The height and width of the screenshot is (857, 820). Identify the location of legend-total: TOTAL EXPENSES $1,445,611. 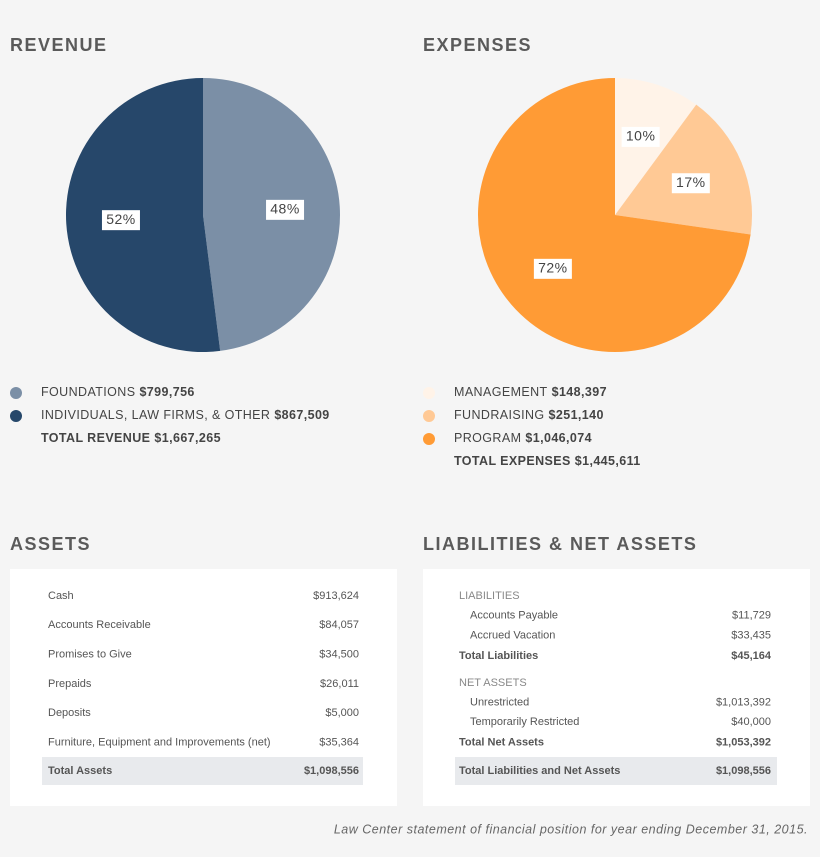
(547, 461).